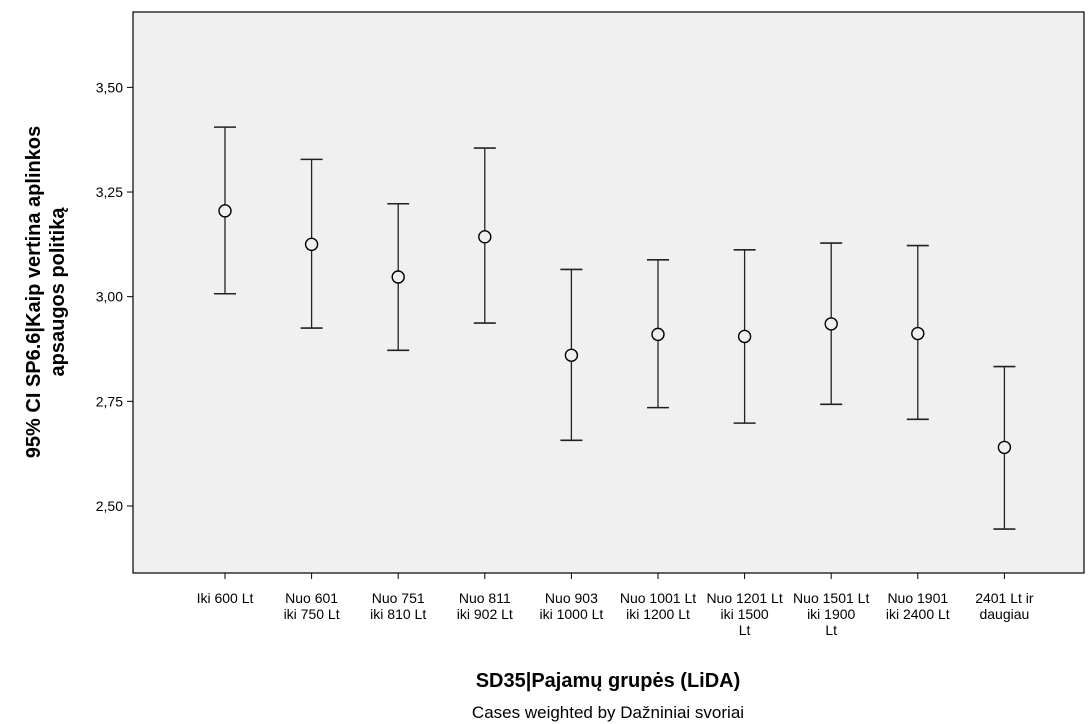 The image size is (1092, 724). Describe the element at coordinates (831, 630) in the screenshot. I see `x-tick-label-7-line-2: Lt` at that location.